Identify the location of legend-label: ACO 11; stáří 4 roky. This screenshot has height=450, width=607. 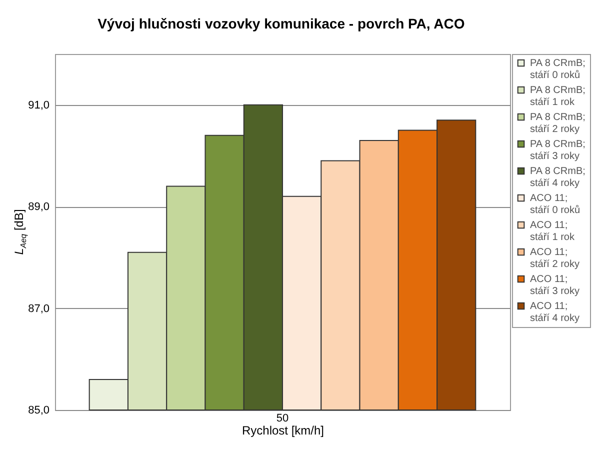
(555, 312).